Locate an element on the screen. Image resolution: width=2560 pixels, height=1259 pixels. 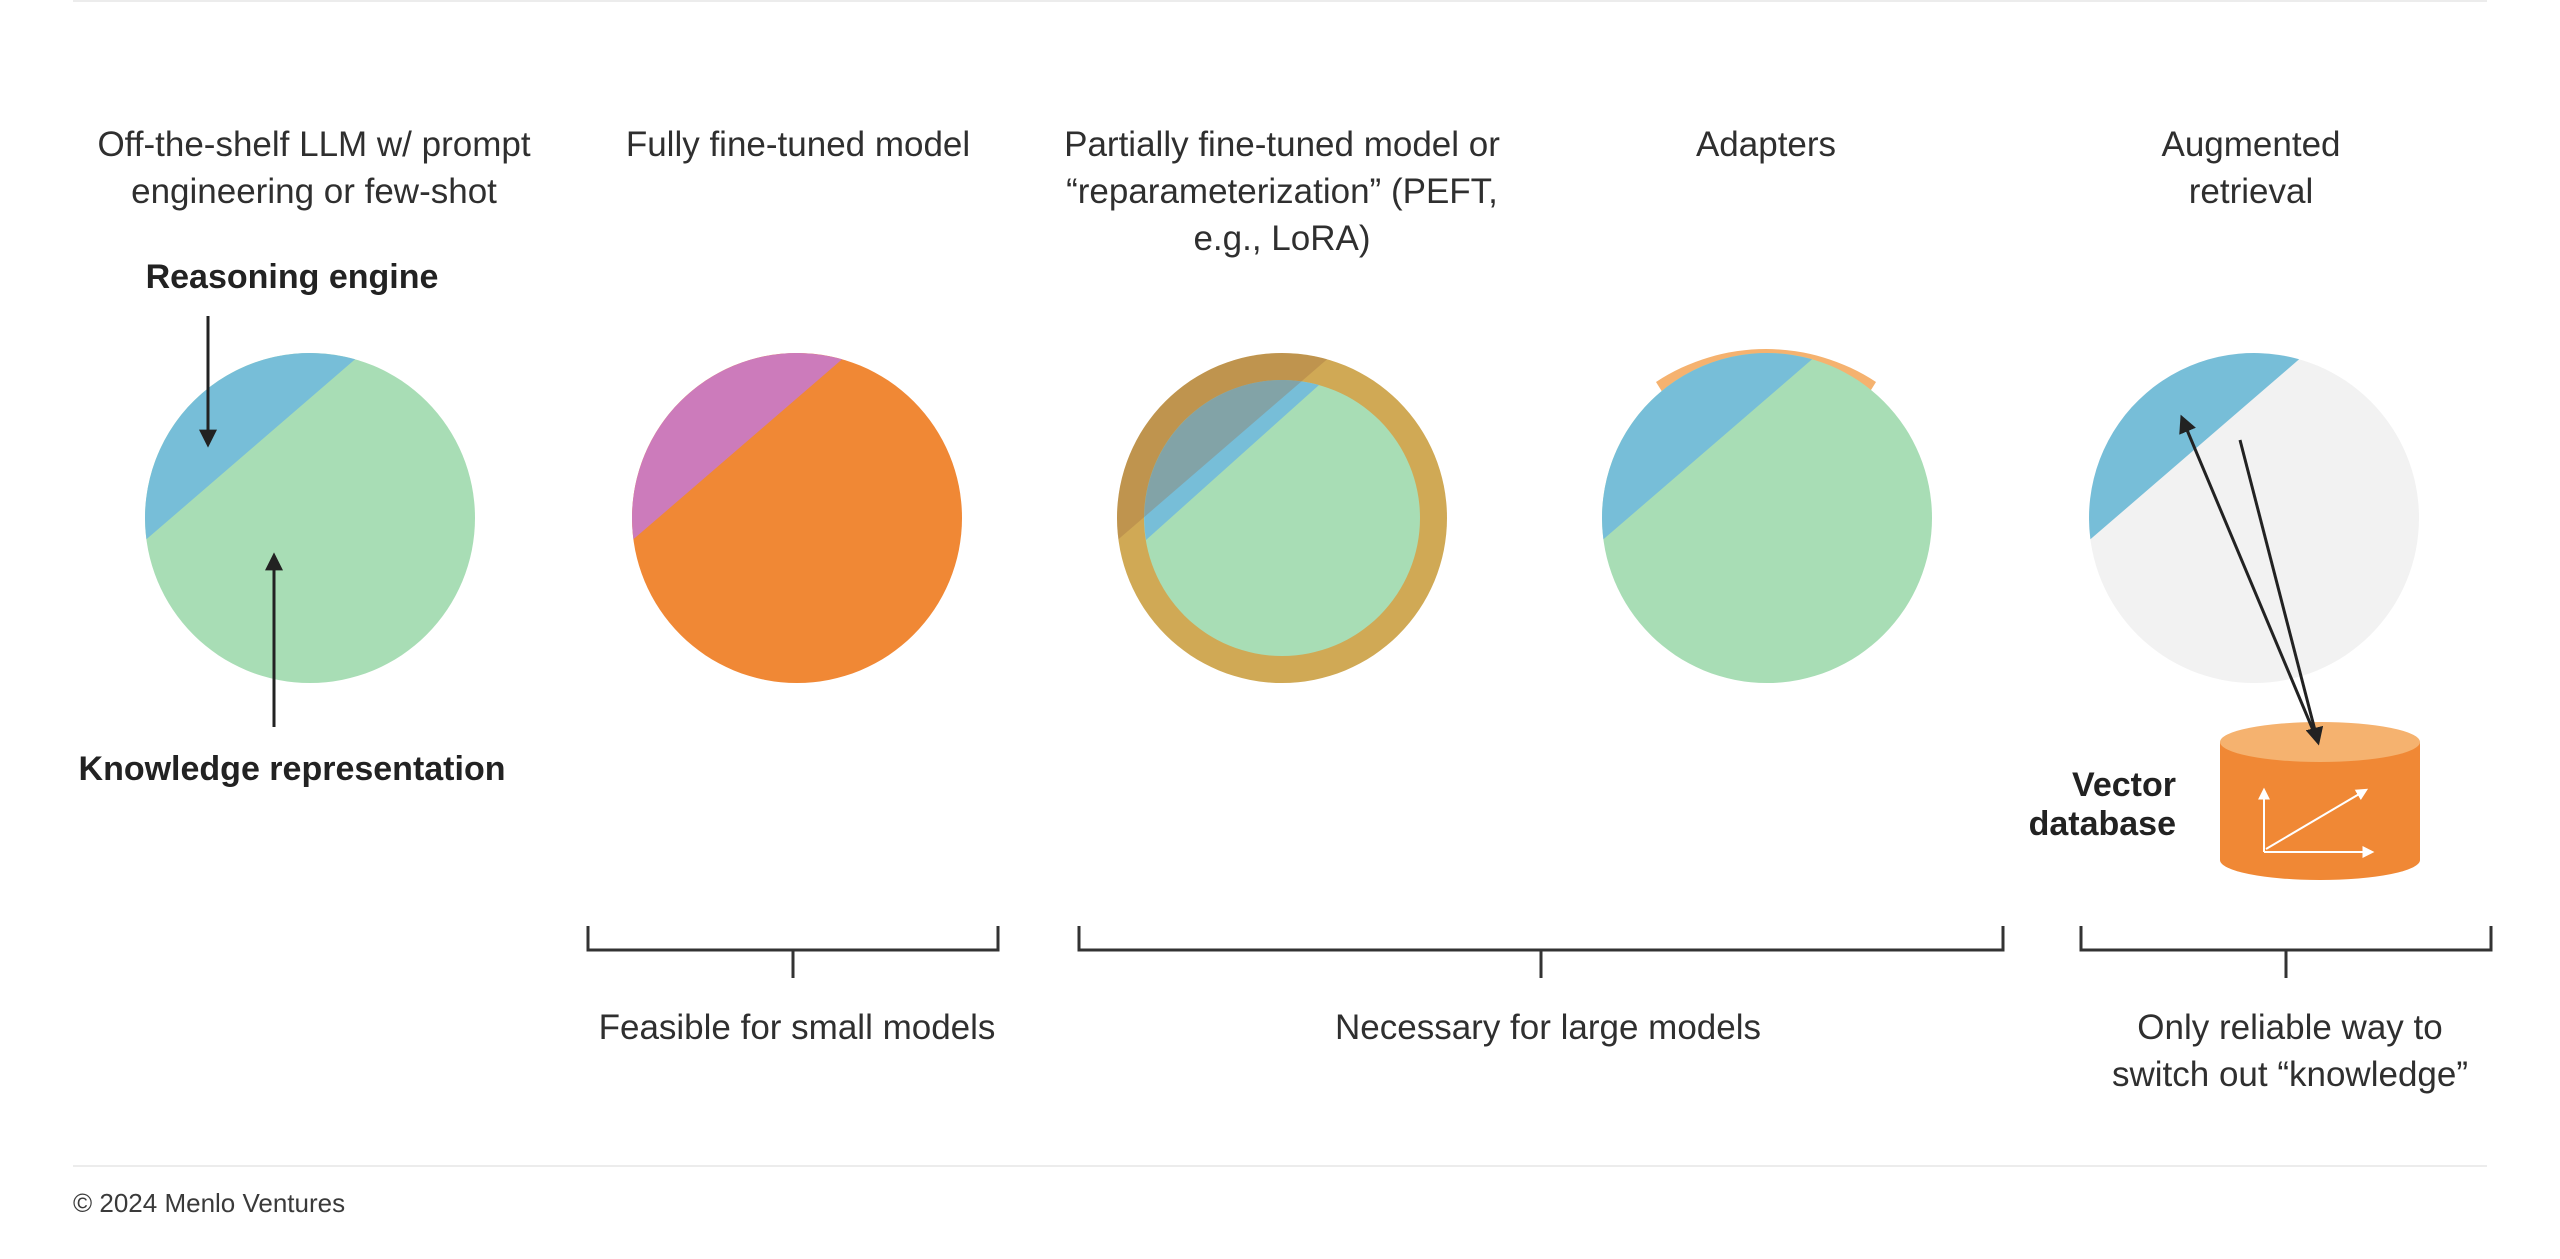
column-title-line: “reparameterization” (PEFT, is located at coordinates (1282, 191).